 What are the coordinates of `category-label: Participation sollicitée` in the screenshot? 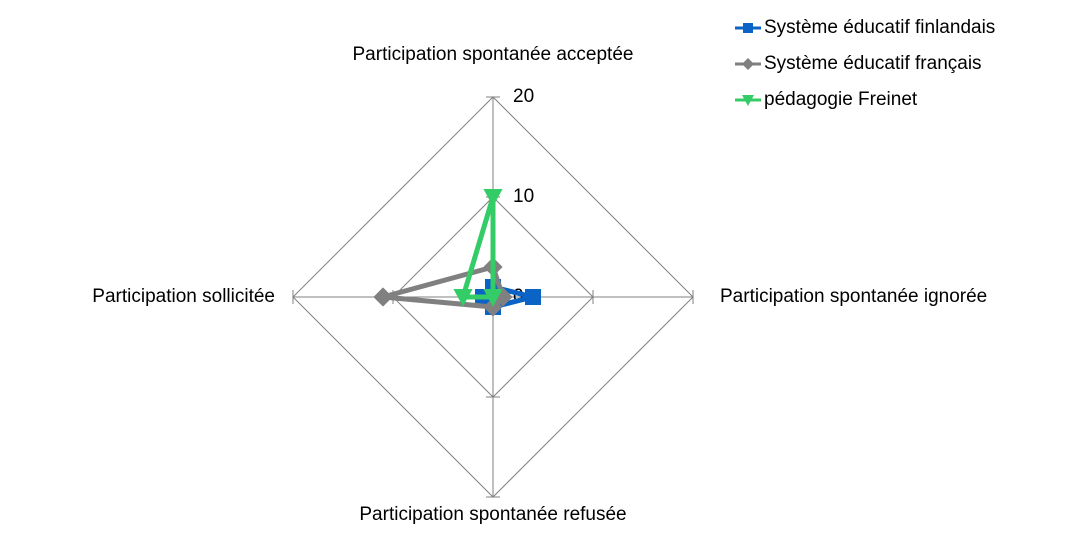 It's located at (183, 296).